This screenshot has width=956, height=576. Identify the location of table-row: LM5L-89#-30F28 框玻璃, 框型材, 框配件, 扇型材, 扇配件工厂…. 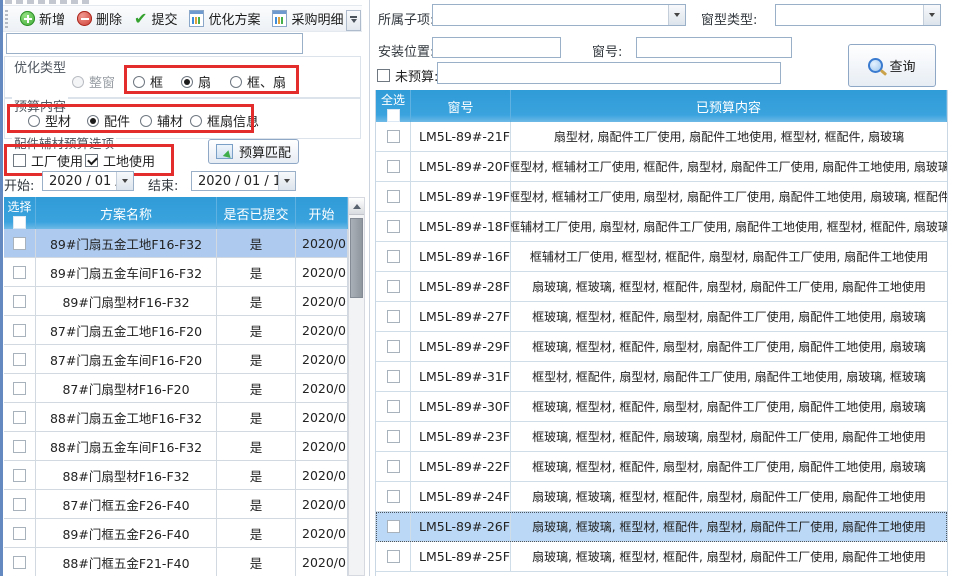
(661, 407).